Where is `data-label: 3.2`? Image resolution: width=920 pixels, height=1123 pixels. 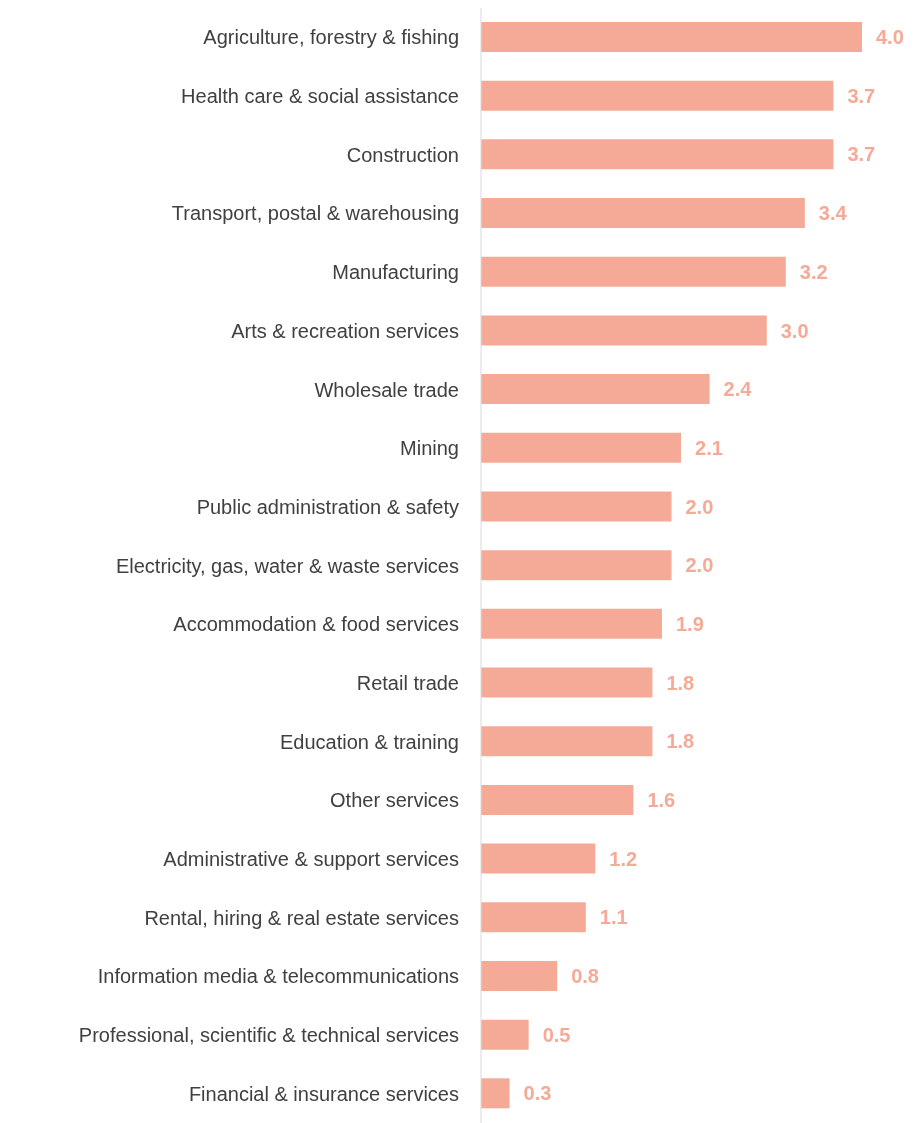 data-label: 3.2 is located at coordinates (813, 271).